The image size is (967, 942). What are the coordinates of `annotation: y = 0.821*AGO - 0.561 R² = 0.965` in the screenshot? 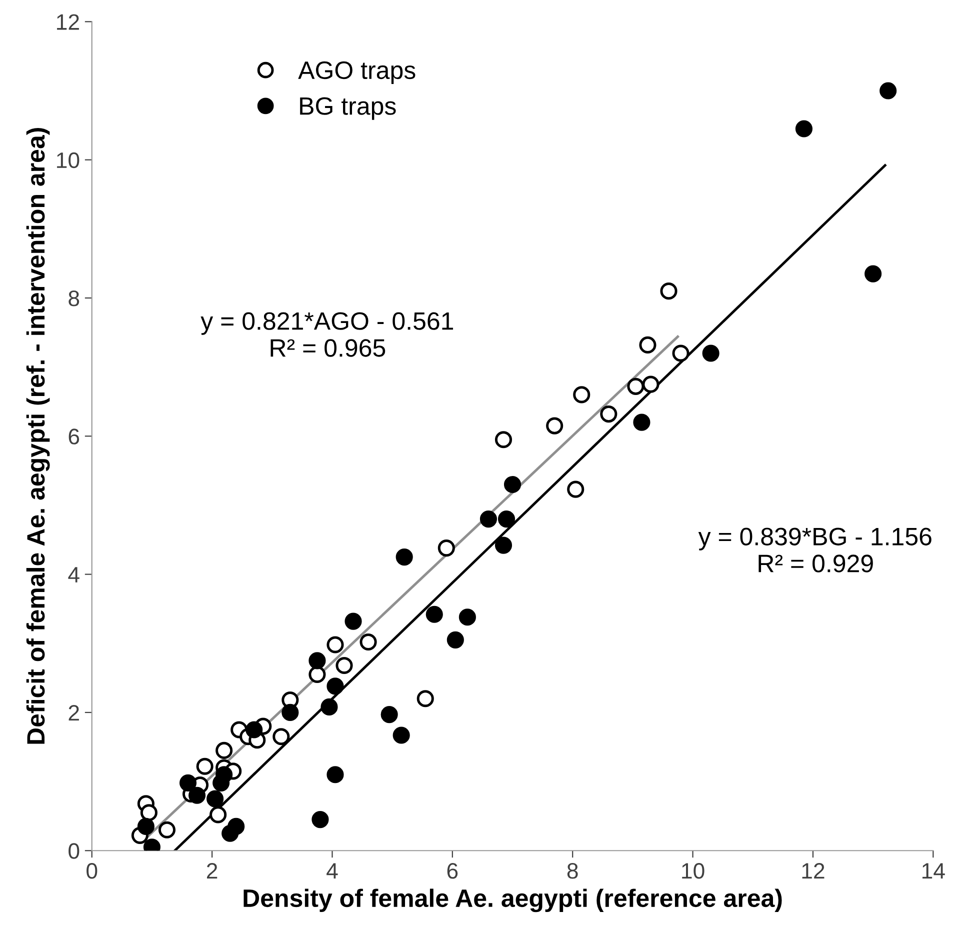 It's located at (327, 334).